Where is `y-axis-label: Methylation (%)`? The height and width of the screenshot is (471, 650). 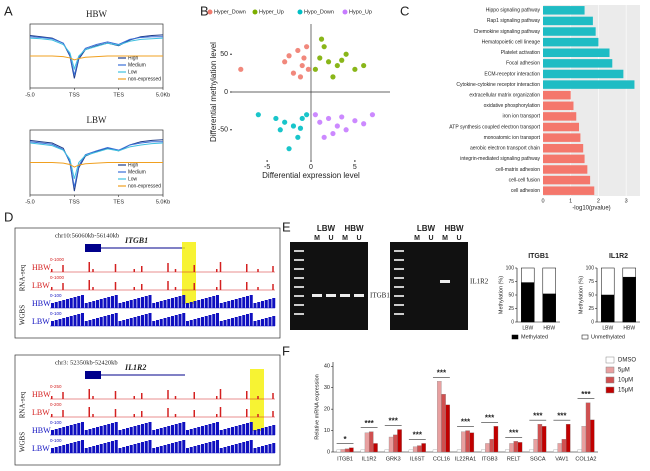 y-axis-label: Methylation (%) is located at coordinates (501, 295).